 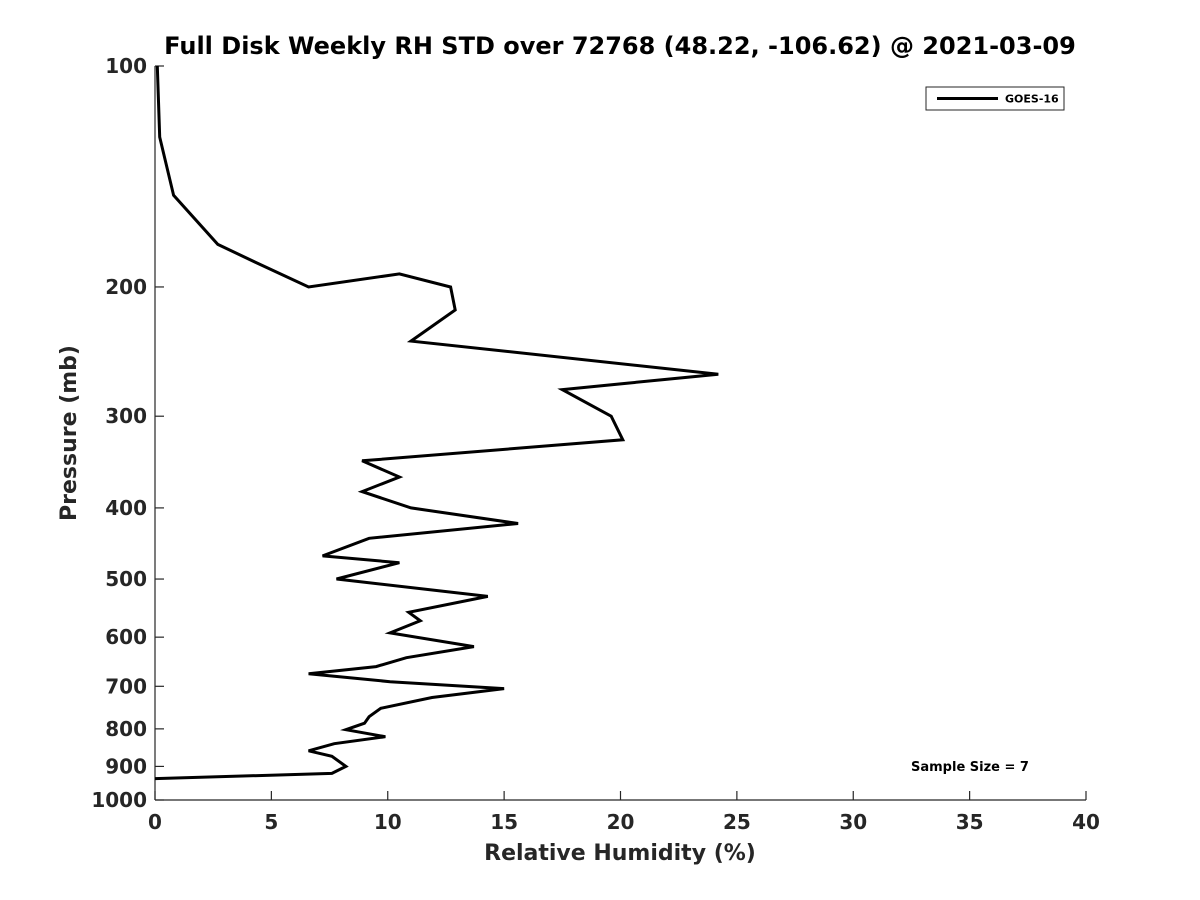 What do you see at coordinates (504, 822) in the screenshot?
I see `x-tick-label: 15` at bounding box center [504, 822].